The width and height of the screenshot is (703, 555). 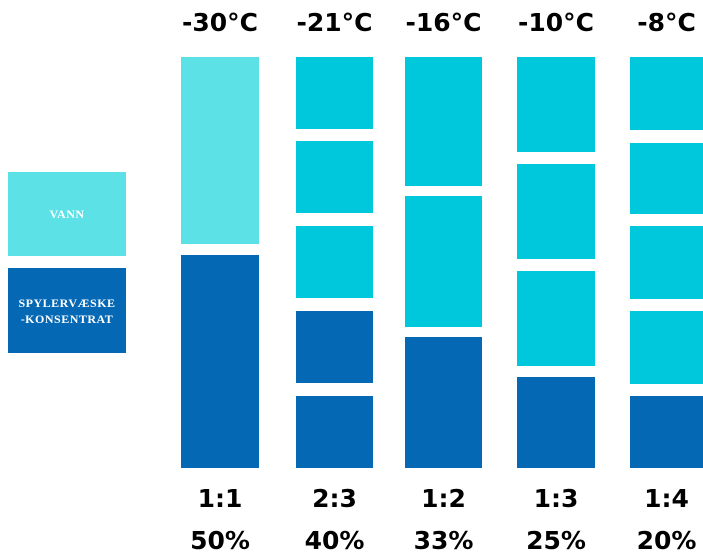 What do you see at coordinates (657, 498) in the screenshot?
I see `ratio-label: 1:4` at bounding box center [657, 498].